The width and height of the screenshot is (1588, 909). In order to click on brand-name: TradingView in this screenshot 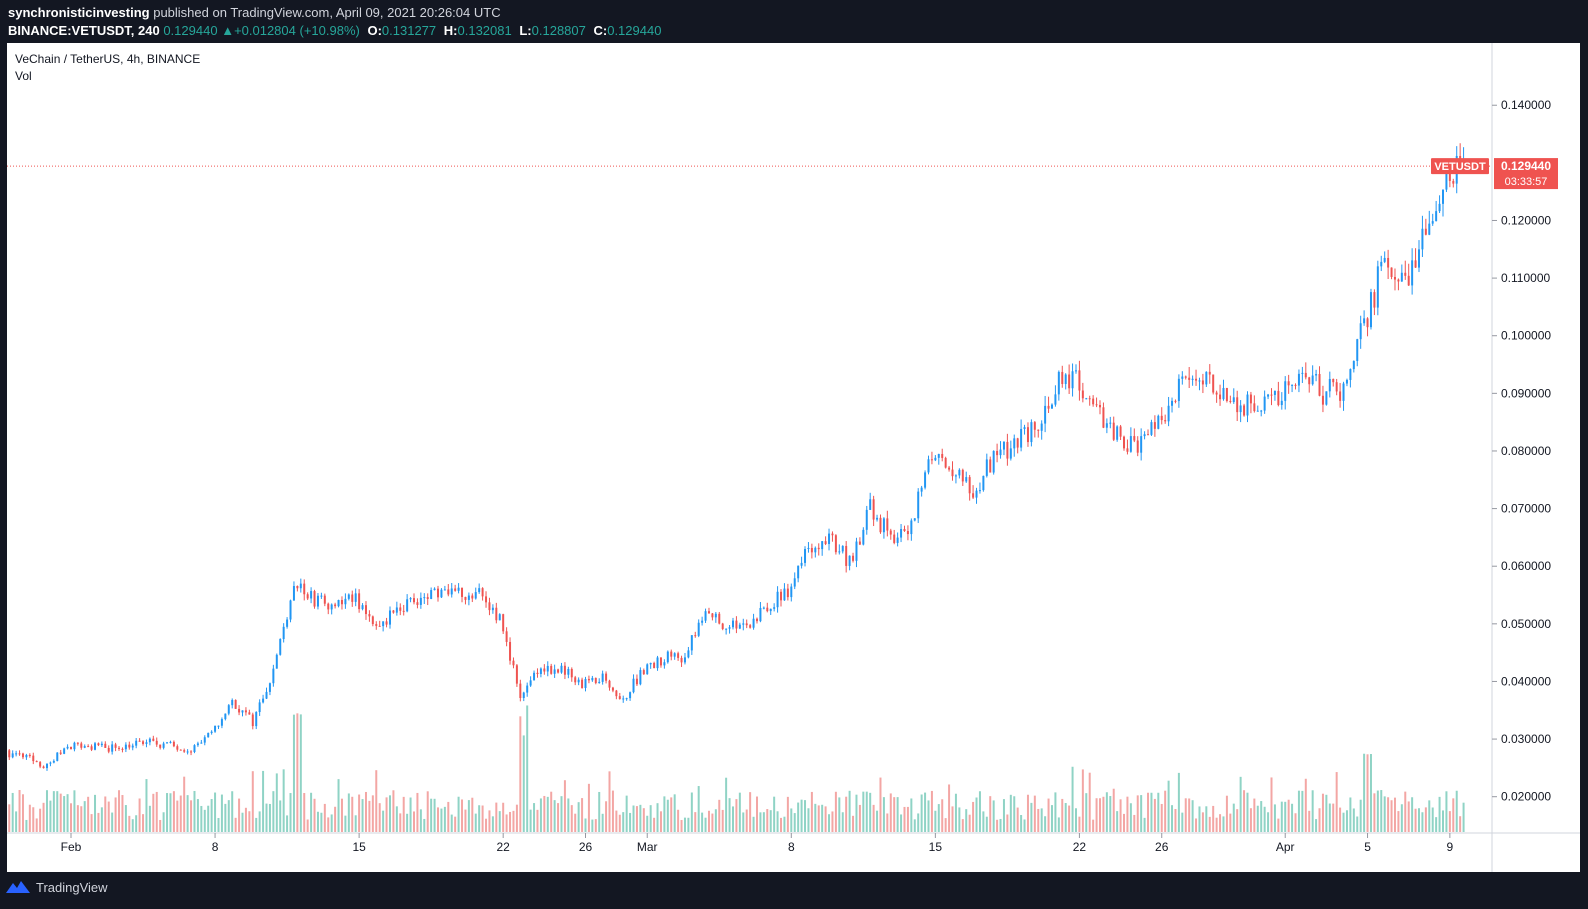, I will do `click(72, 887)`.